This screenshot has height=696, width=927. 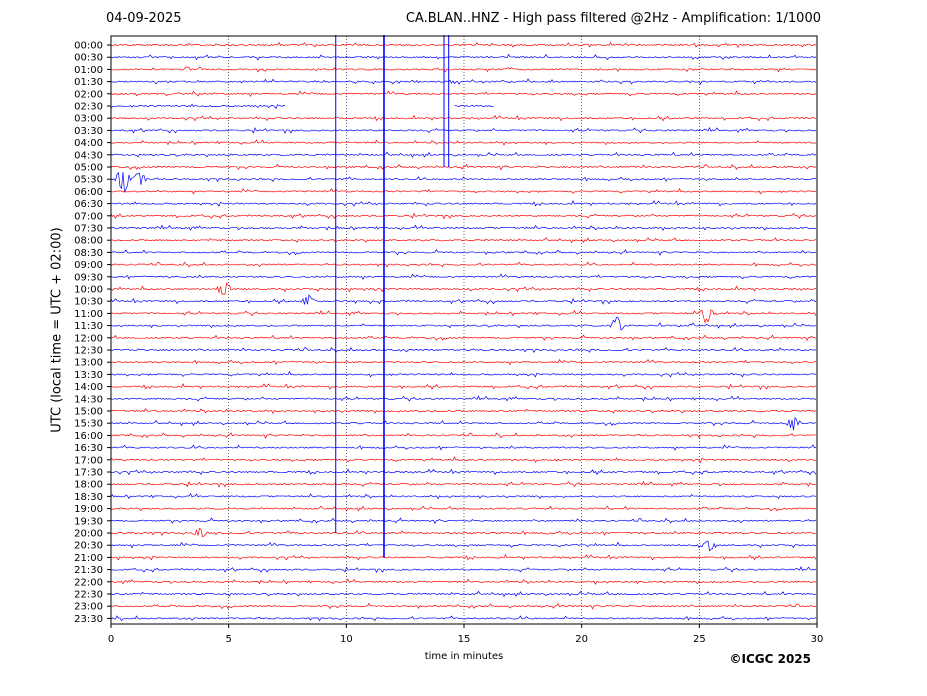 I want to click on trace-05:00, so click(x=463, y=167).